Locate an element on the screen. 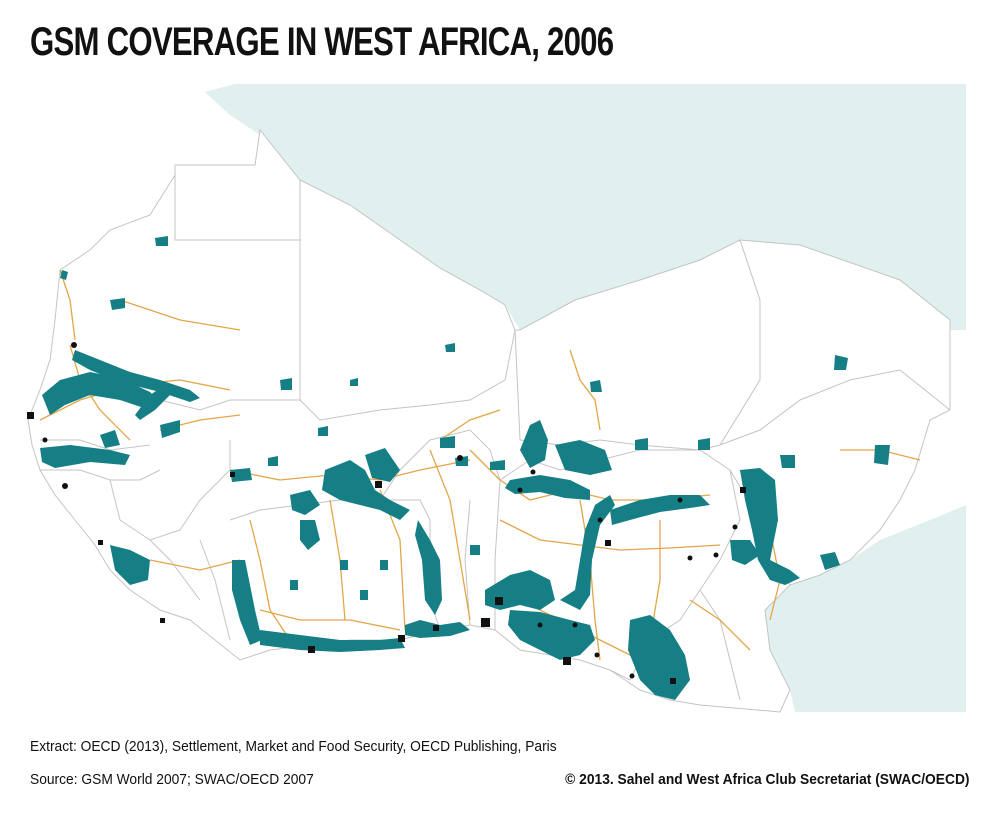 This screenshot has height=814, width=1000. source-note: Source: GSM World 2007; SWAC/OECD 2007 is located at coordinates (172, 779).